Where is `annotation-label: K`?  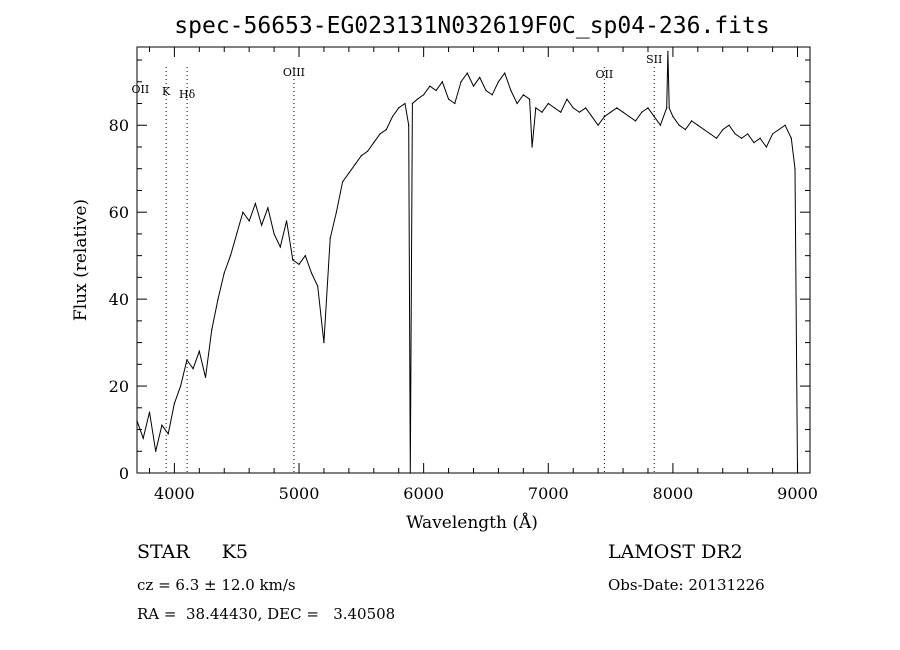
annotation-label: K is located at coordinates (166, 91).